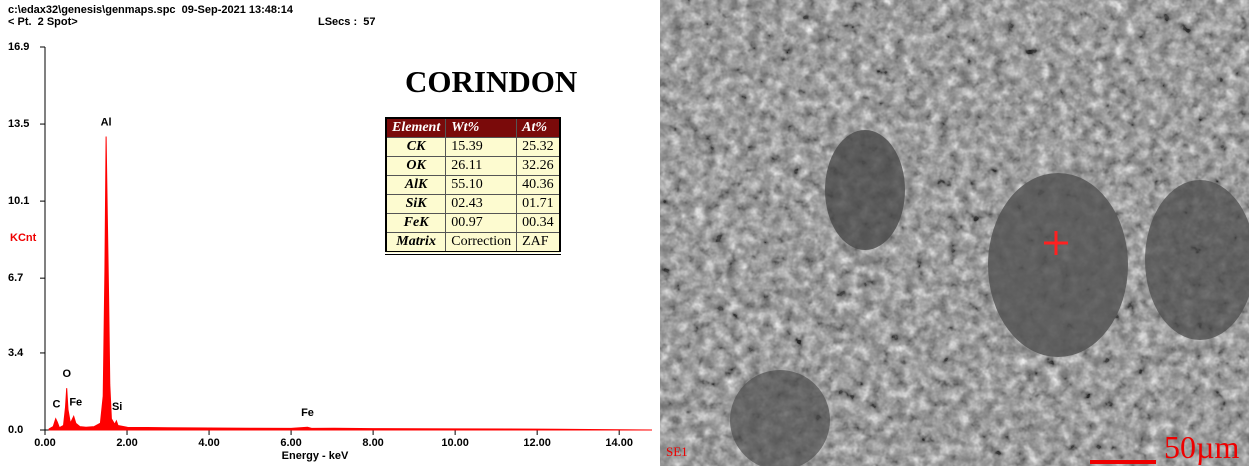 The height and width of the screenshot is (466, 1249). I want to click on table-cell: 32.26, so click(538, 166).